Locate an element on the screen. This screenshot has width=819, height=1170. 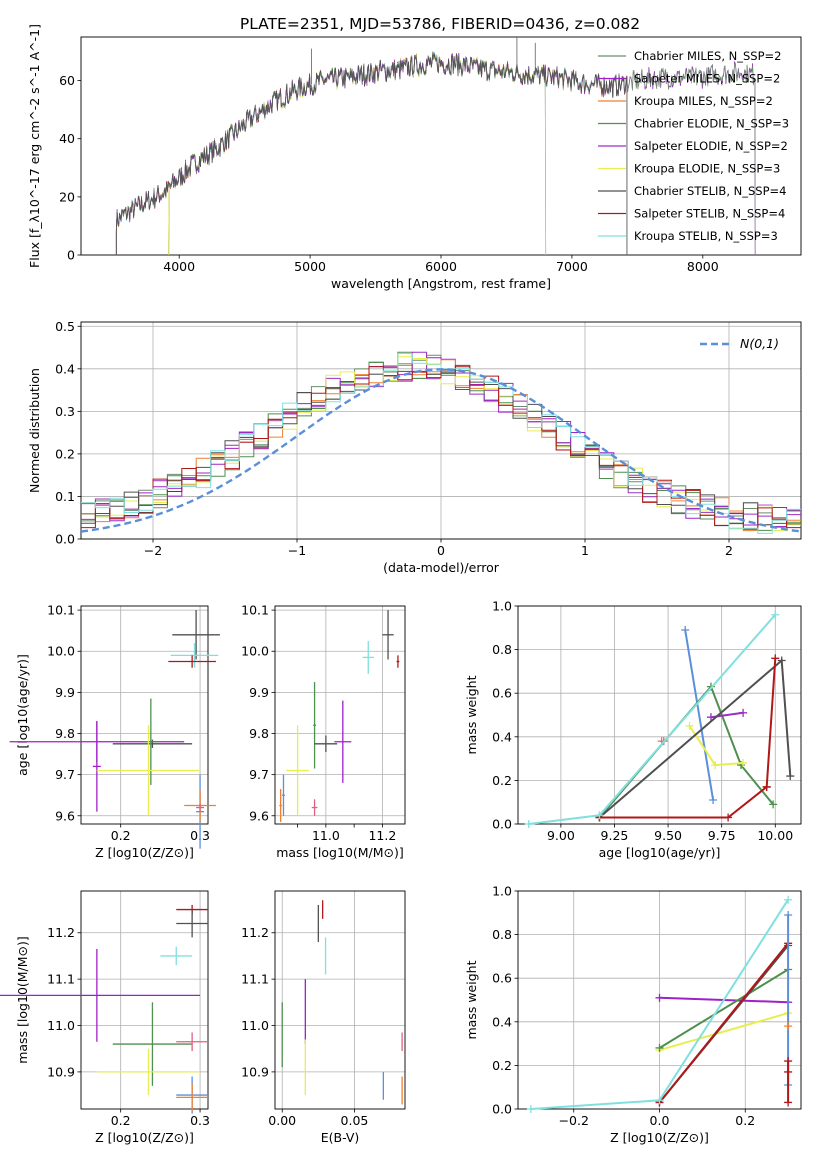
x-axis-label: (data-model)/error is located at coordinates (441, 567).